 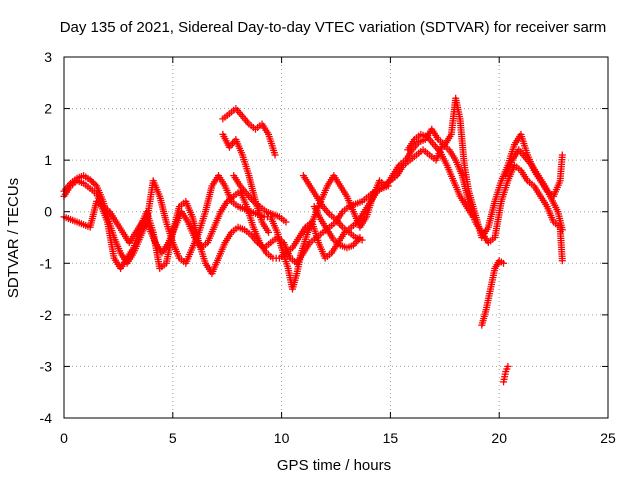 I want to click on x-tick-label: 15, so click(x=391, y=438).